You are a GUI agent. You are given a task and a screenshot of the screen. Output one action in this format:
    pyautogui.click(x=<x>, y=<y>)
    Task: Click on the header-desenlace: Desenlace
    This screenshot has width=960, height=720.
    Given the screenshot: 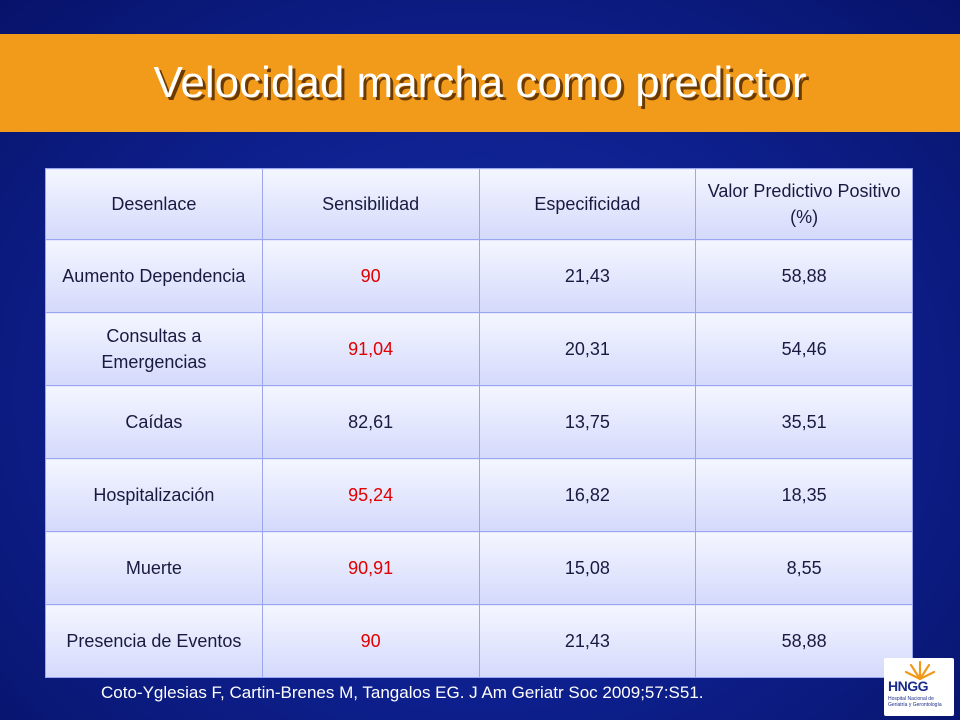 What is the action you would take?
    pyautogui.click(x=154, y=204)
    